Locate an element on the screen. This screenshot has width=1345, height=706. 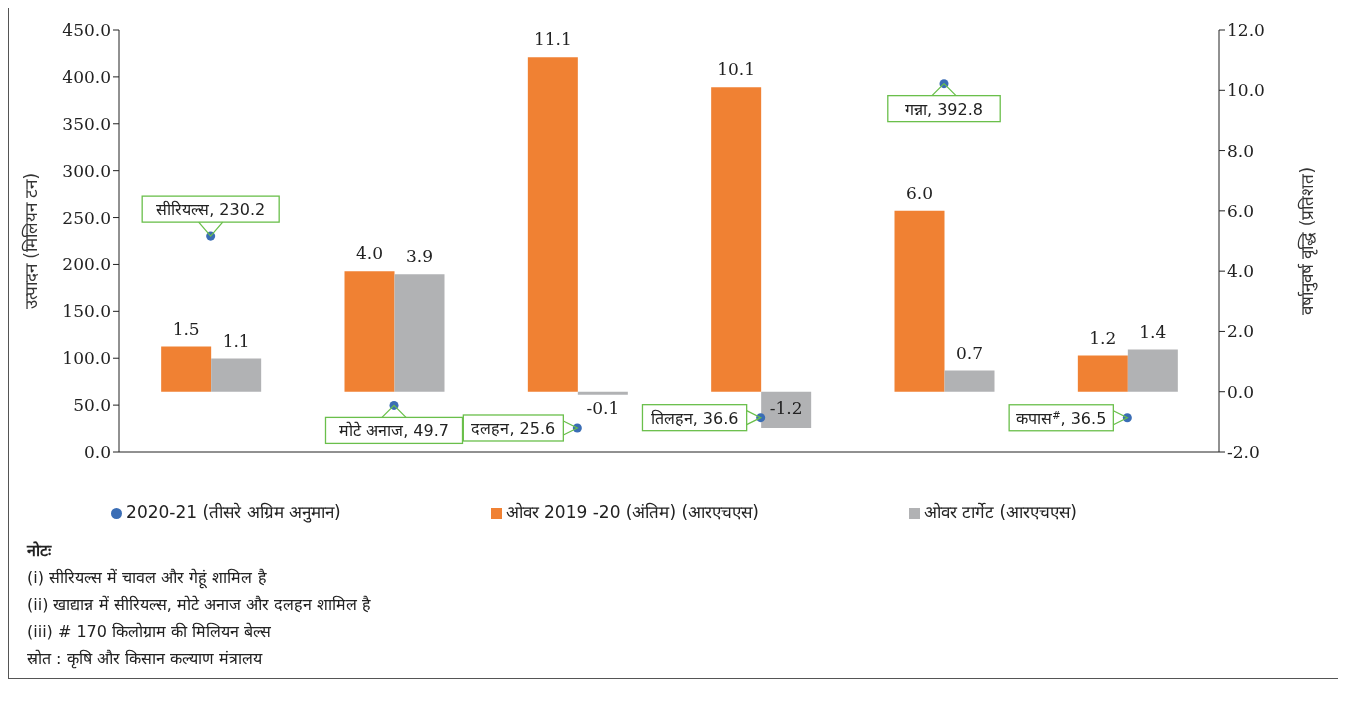
text: स्रोत : कृषि और किसान कल्याण मंत्रालय is located at coordinates (145, 659).